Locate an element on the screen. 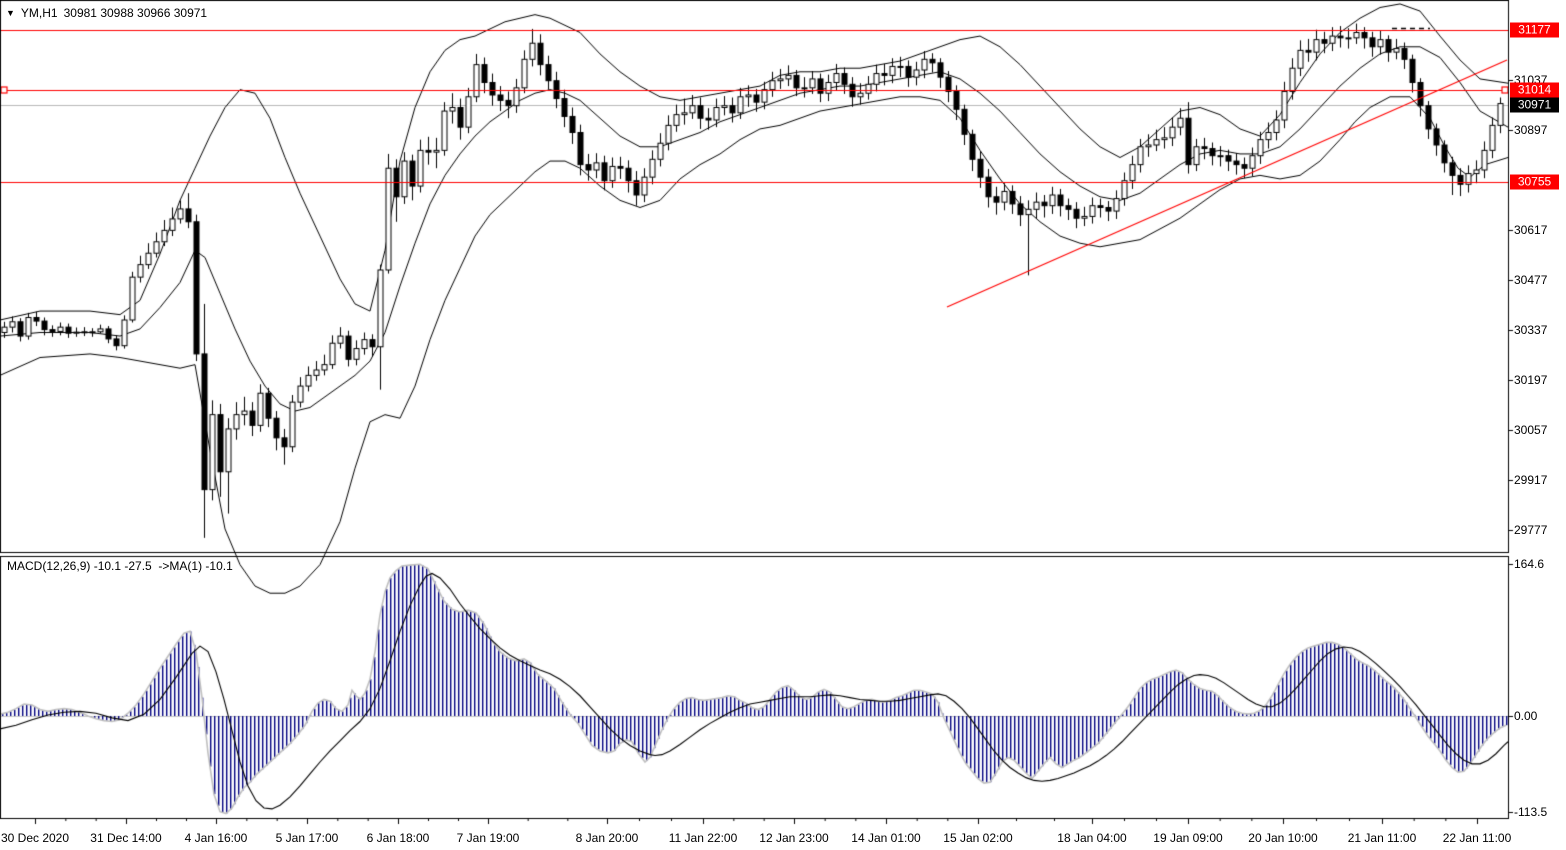 Image resolution: width=1566 pixels, height=850 pixels. macd-scale-label: -113.5 is located at coordinates (1531, 812).